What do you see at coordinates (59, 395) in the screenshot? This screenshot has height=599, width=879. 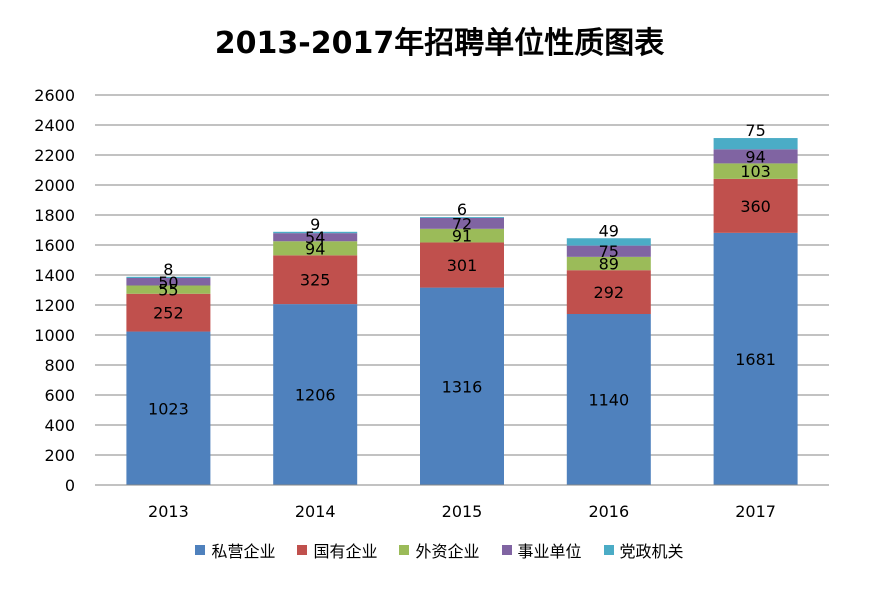 I see `y-tick-label: 600` at bounding box center [59, 395].